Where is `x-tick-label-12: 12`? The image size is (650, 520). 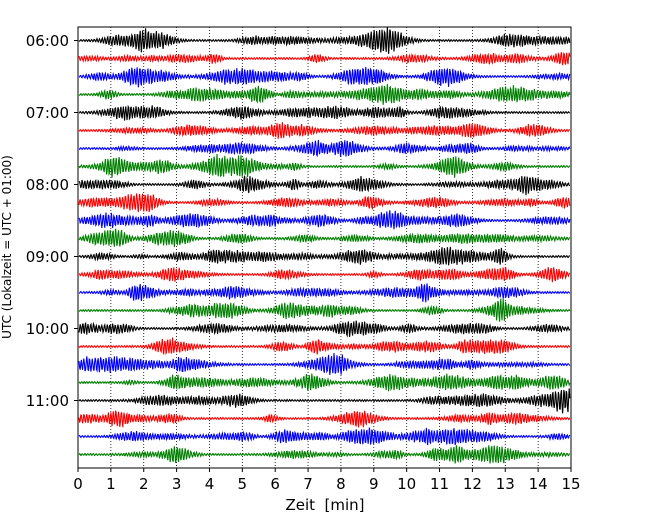
x-tick-label-12: 12 is located at coordinates (472, 484).